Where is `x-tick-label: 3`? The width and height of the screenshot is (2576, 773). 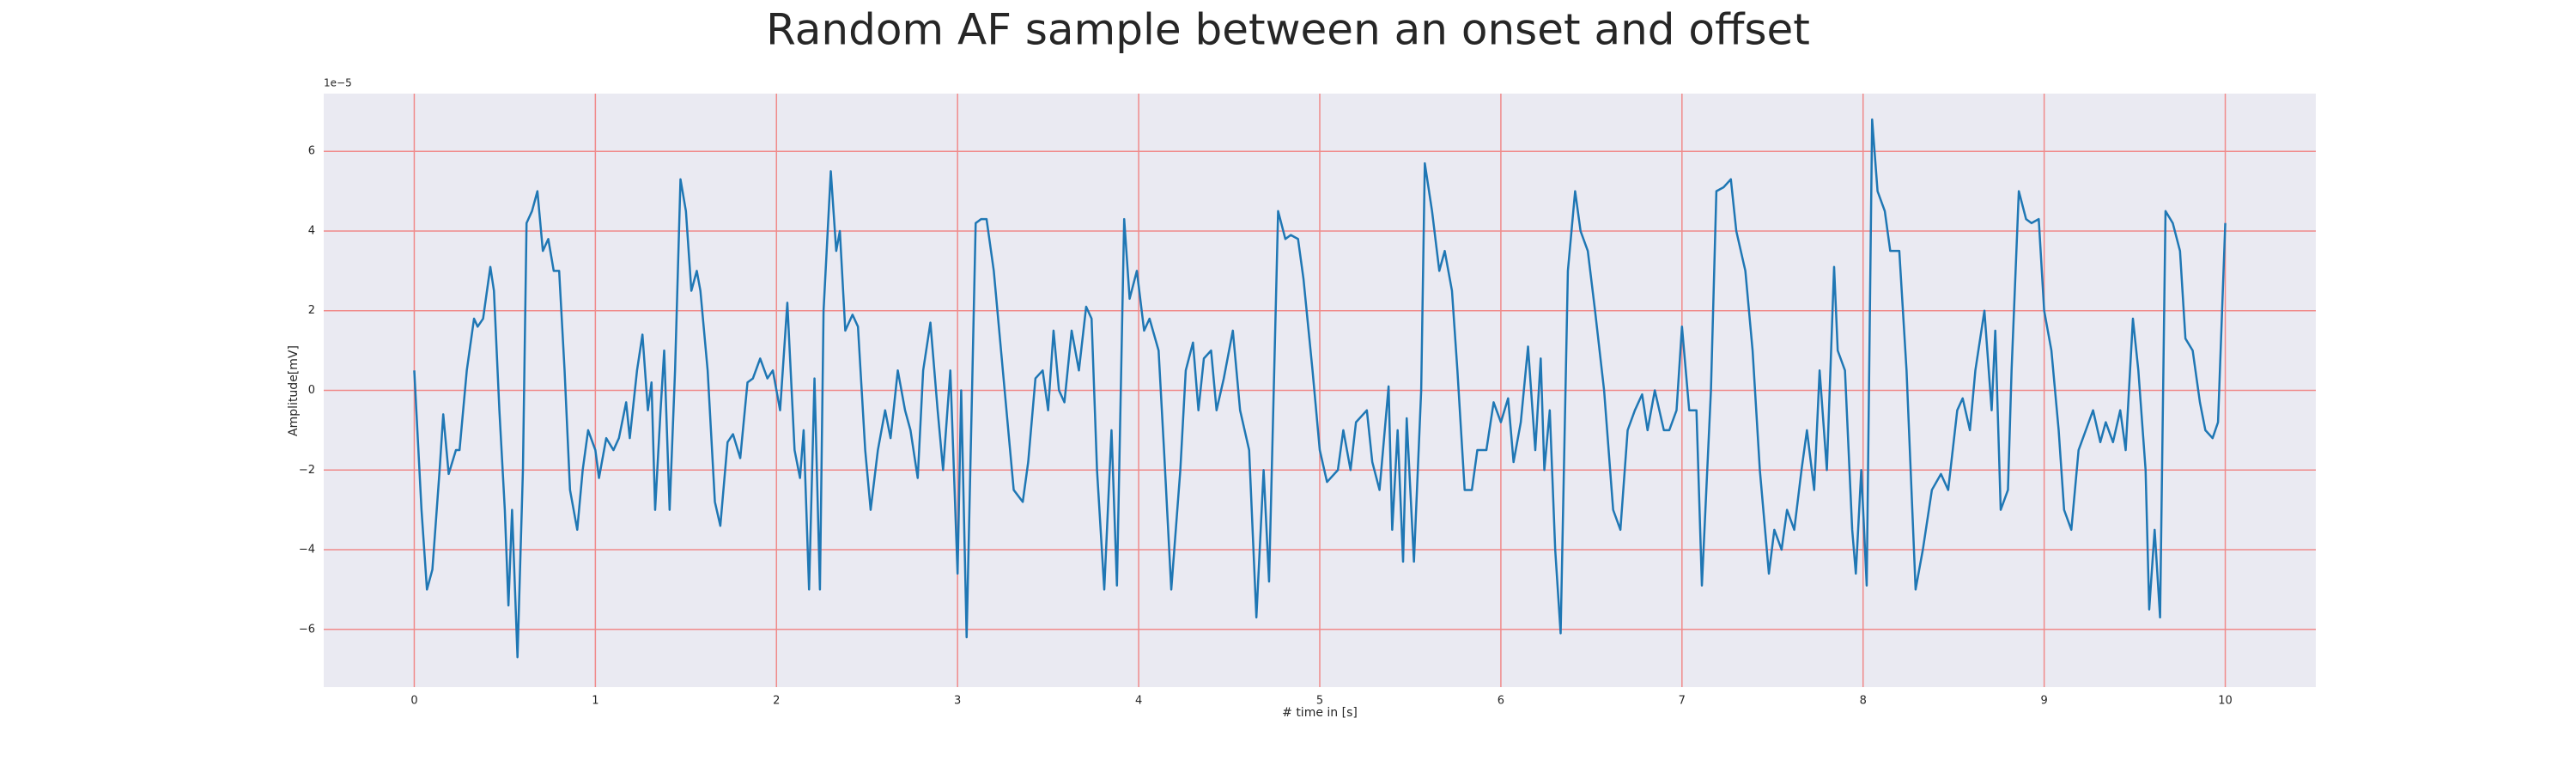 x-tick-label: 3 is located at coordinates (958, 701).